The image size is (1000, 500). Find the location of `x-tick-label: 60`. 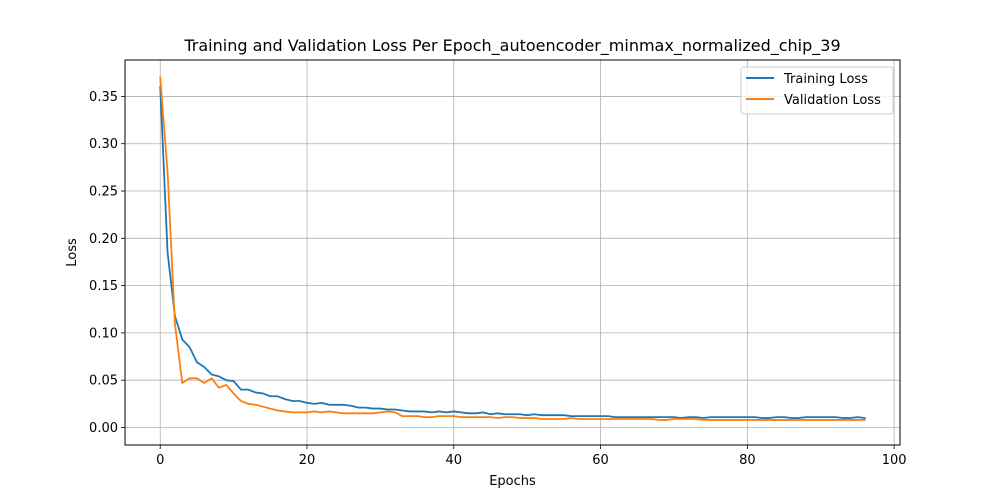

x-tick-label: 60 is located at coordinates (600, 460).